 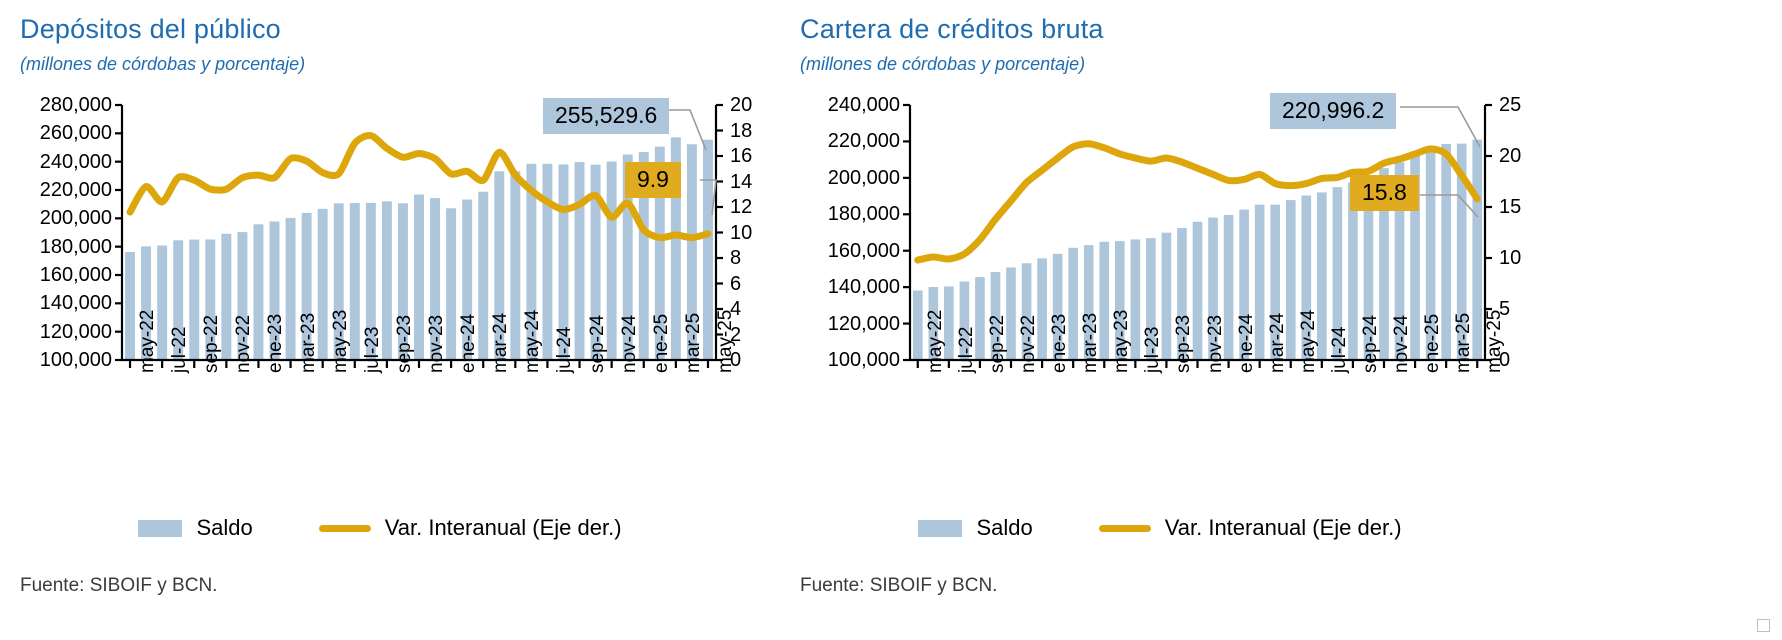 What do you see at coordinates (736, 309) in the screenshot?
I see `secondary-y-axis-tick-label: 4` at bounding box center [736, 309].